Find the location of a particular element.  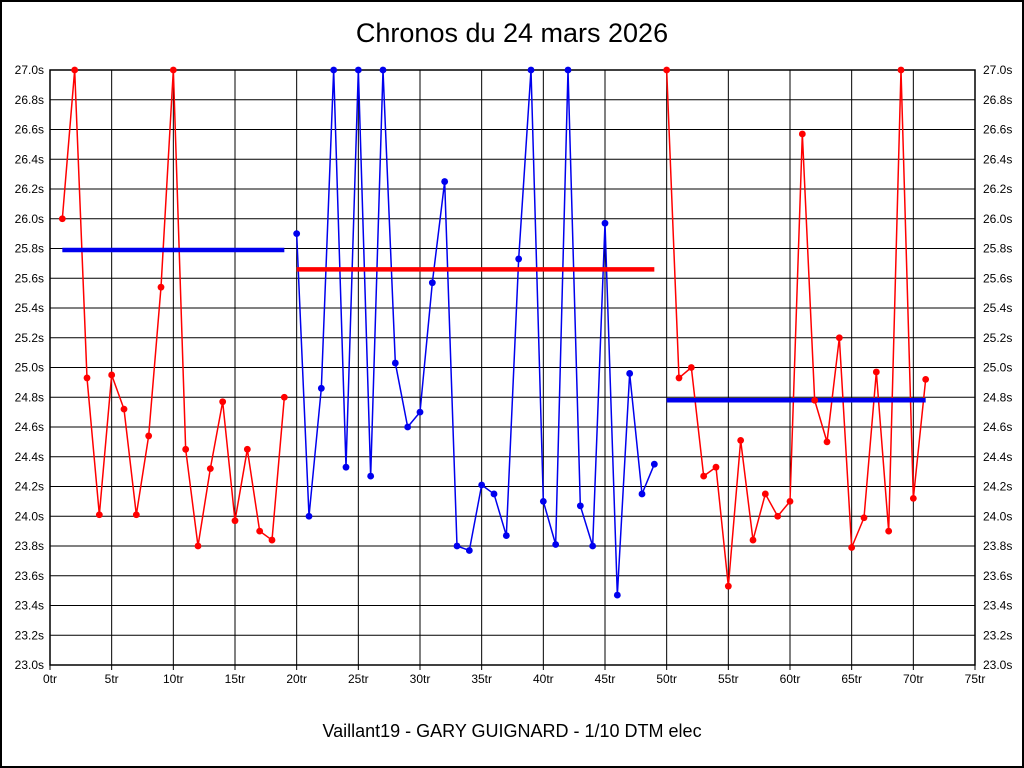

y-tick-label-left: 24.0s is located at coordinates (29, 516).